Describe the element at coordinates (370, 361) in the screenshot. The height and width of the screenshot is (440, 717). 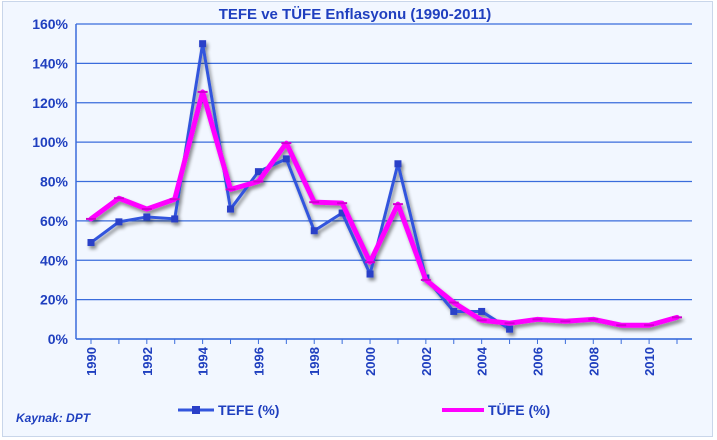
I see `x-tick-label: 2000` at that location.